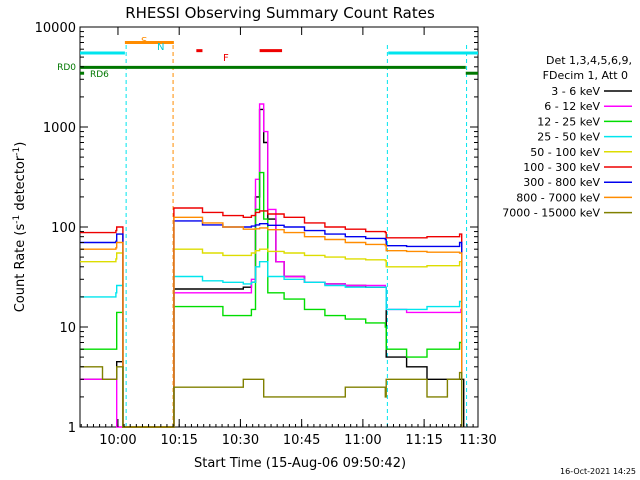 The width and height of the screenshot is (640, 480). What do you see at coordinates (477, 440) in the screenshot?
I see `x-tick-label-11-30: 11:30` at bounding box center [477, 440].